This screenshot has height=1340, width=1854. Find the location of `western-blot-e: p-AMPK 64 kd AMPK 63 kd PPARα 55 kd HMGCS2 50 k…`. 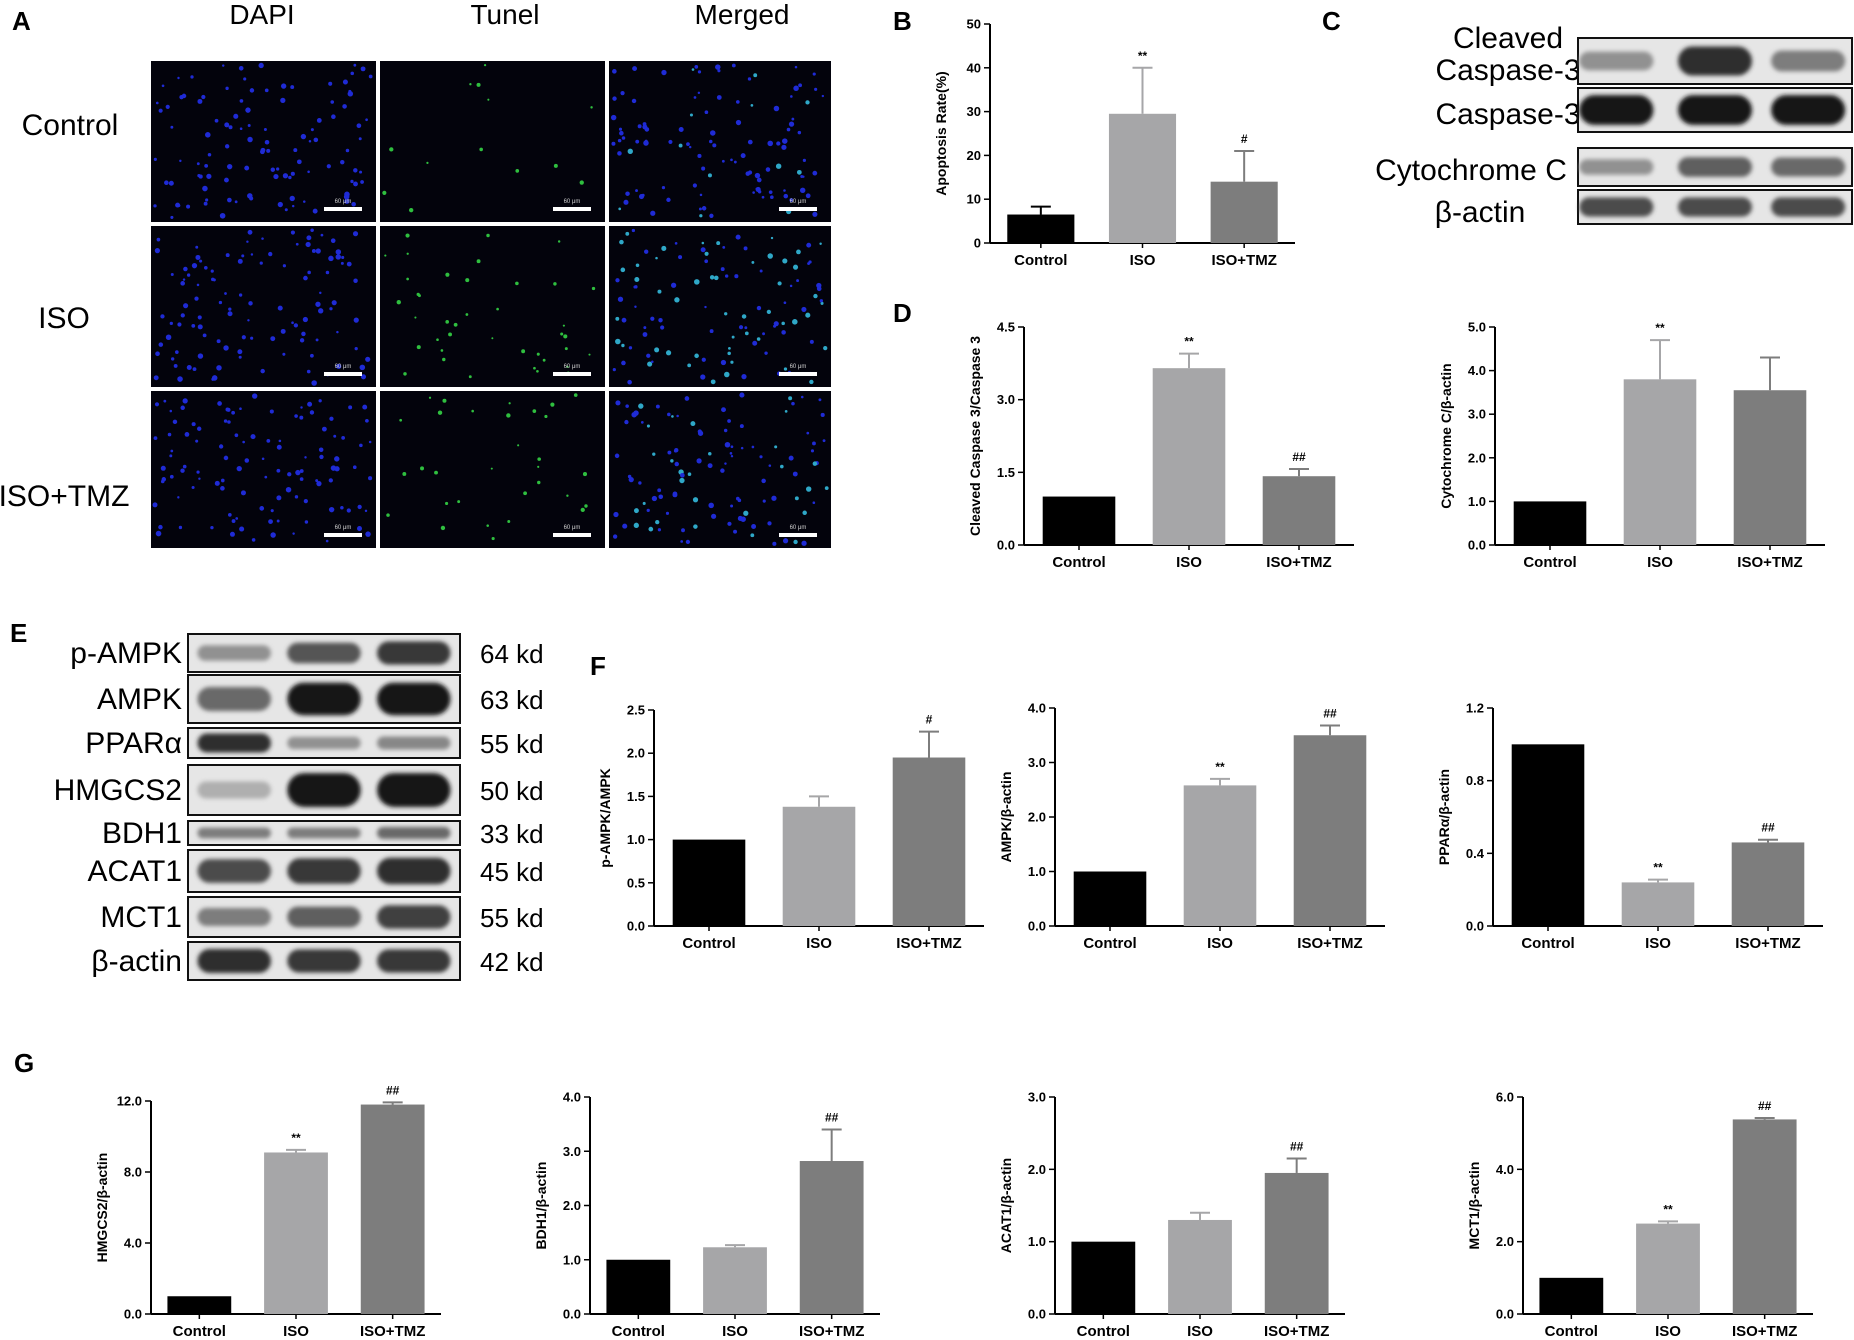

western-blot-e: p-AMPK 64 kd AMPK 63 kd PPARα 55 kd HMGCS2 50 k… is located at coordinates (299, 807).